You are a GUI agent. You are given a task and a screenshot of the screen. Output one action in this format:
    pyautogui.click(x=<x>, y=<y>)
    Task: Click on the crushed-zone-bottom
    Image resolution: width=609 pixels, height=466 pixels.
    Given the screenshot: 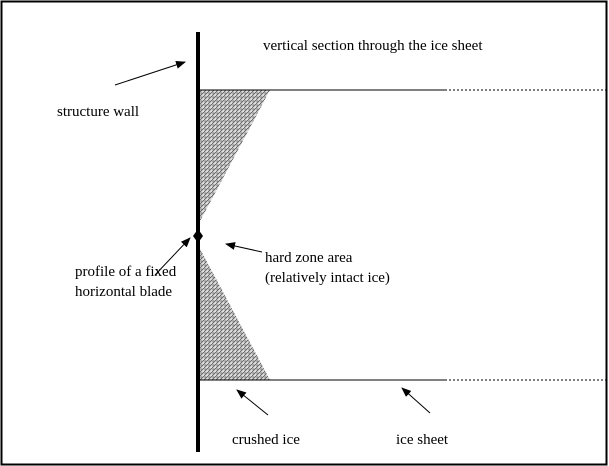 What is the action you would take?
    pyautogui.click(x=234, y=312)
    